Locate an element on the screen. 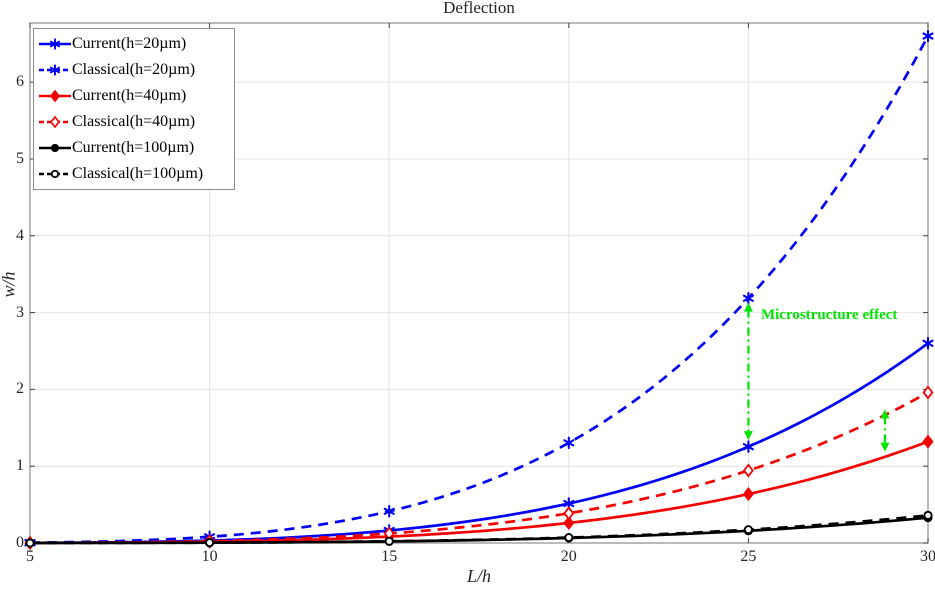 The image size is (935, 596). legend-sample-classical-h100 is located at coordinates (55, 174).